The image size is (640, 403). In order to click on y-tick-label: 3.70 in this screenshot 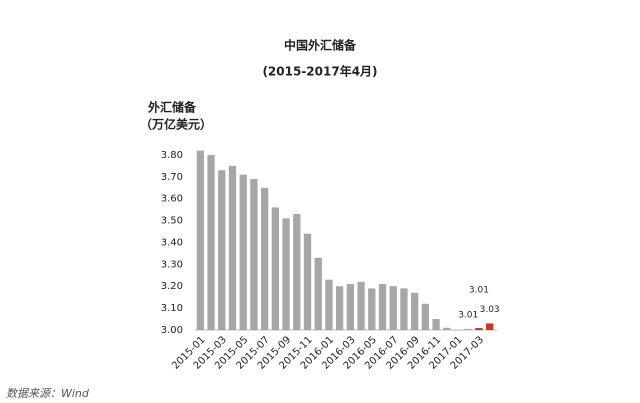, I will do `click(172, 177)`.